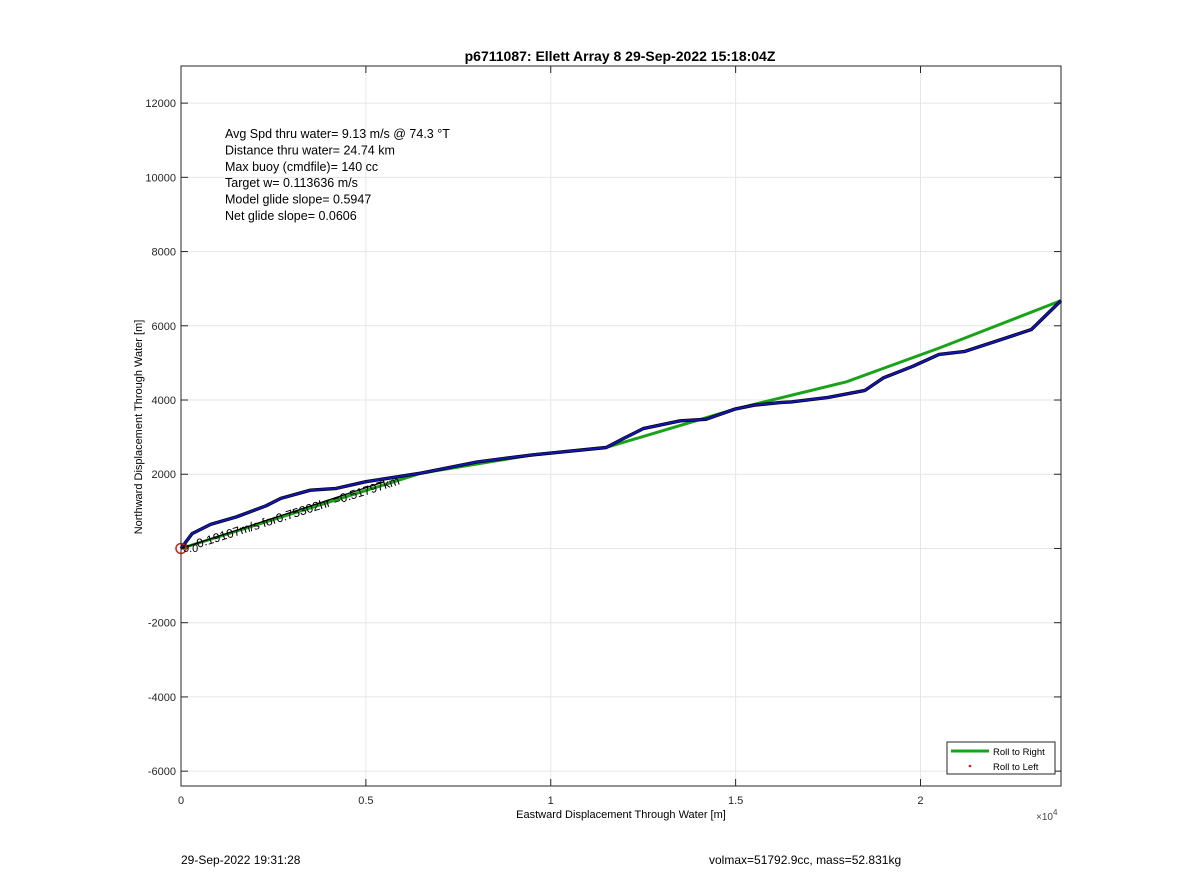 The image size is (1200, 885). What do you see at coordinates (291, 216) in the screenshot?
I see `stats-annotation-line: Net glide slope= 0.0606` at bounding box center [291, 216].